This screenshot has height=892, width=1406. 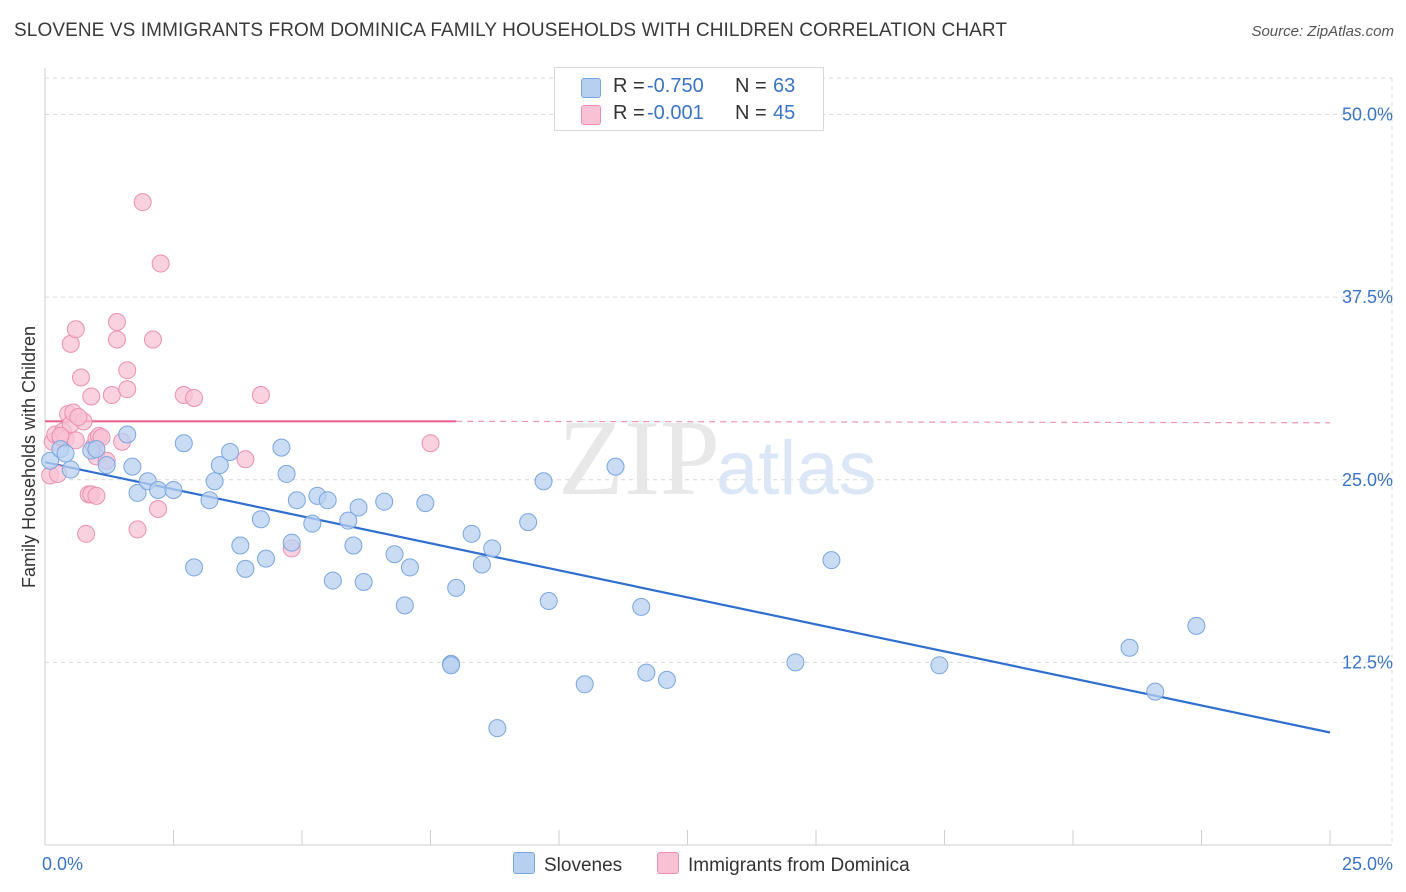 I want to click on bottom-legend-dominica: Immigrants from Dominica, so click(x=783, y=864).